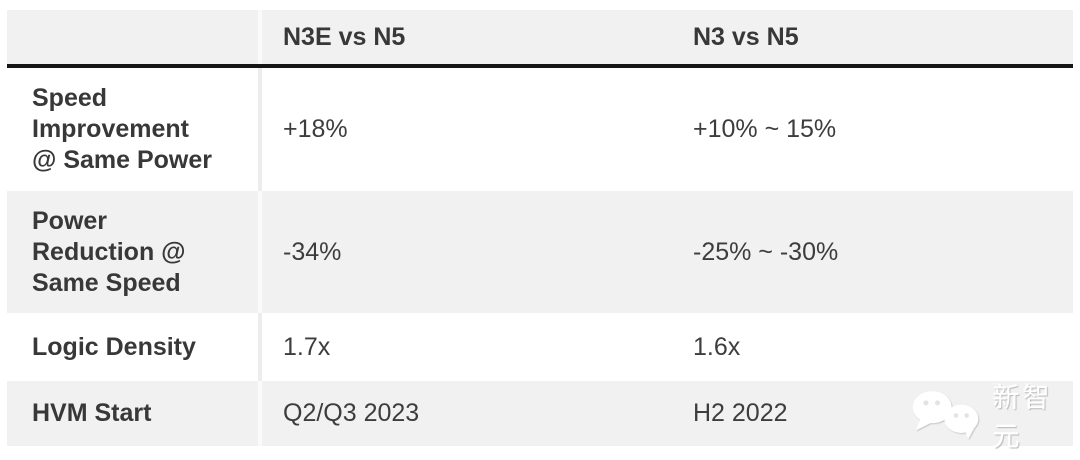 This screenshot has width=1080, height=460. I want to click on cell-value: H2 2022, so click(740, 413).